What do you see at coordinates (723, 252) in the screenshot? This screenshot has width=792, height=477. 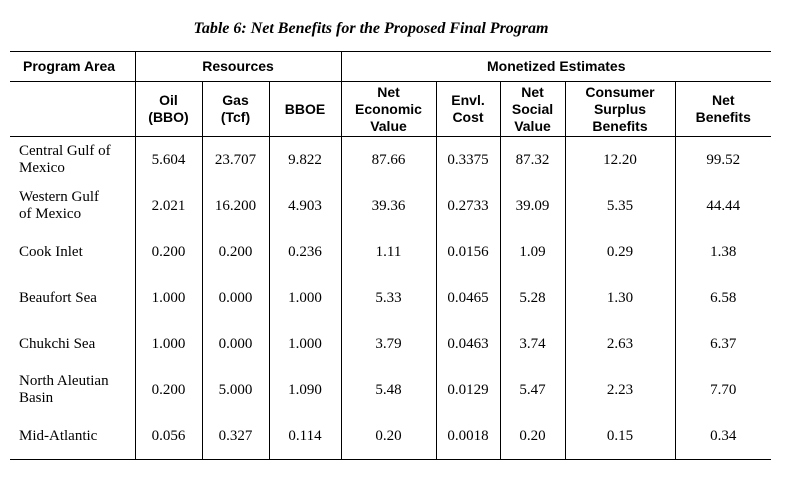 I see `cell-nb: 1.38` at bounding box center [723, 252].